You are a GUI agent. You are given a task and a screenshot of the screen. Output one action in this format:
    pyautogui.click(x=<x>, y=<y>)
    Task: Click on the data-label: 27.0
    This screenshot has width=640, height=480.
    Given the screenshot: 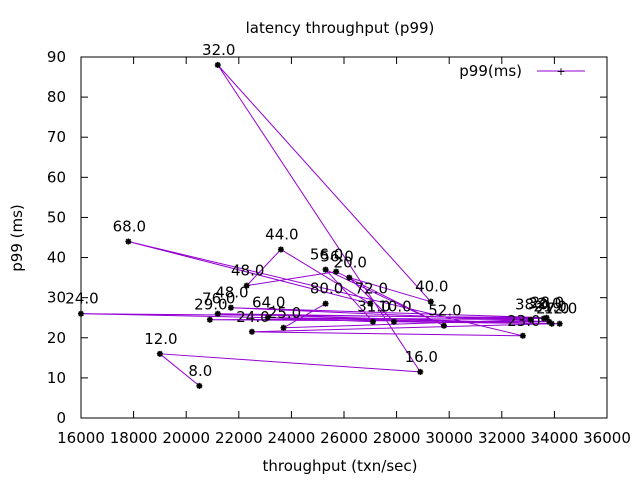 What is the action you would take?
    pyautogui.click(x=552, y=309)
    